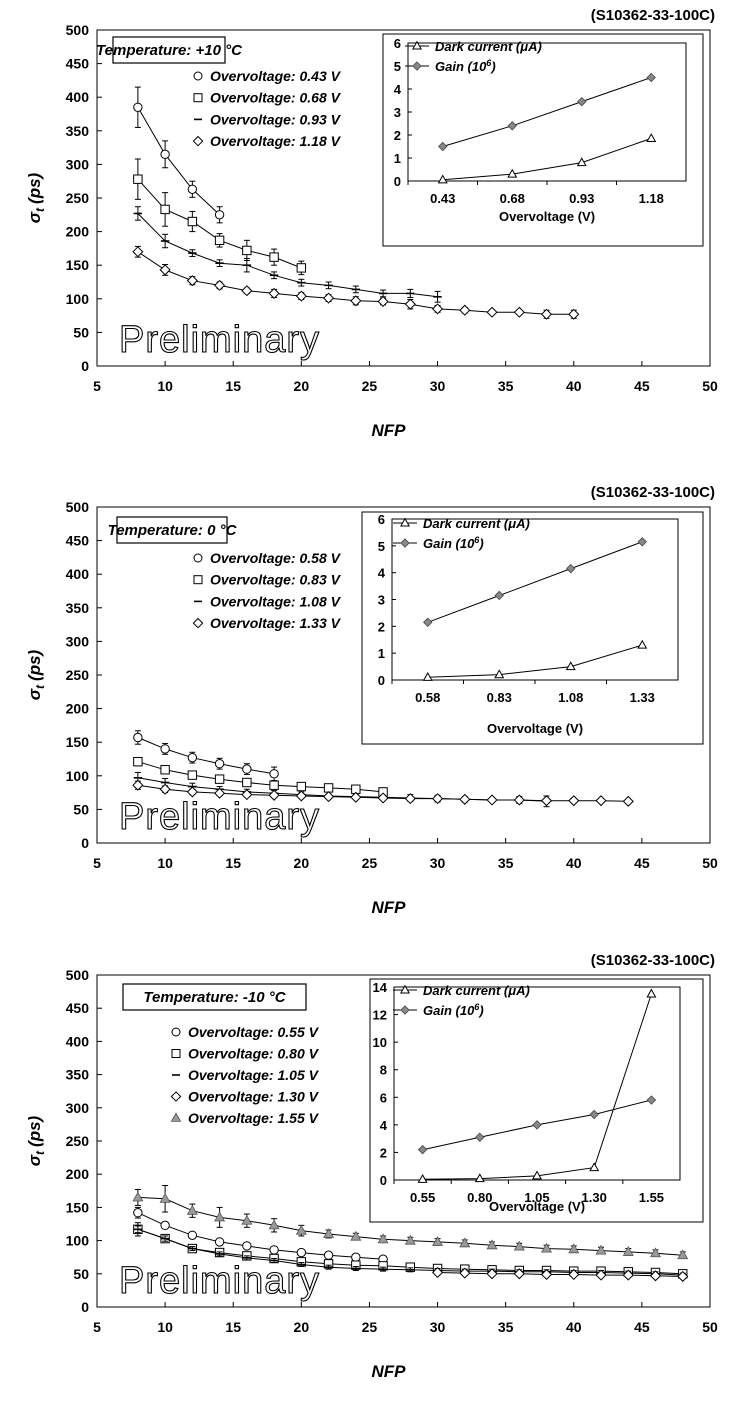 This screenshot has height=1405, width=732. What do you see at coordinates (370, 863) in the screenshot?
I see `x-tick-label: 25` at bounding box center [370, 863].